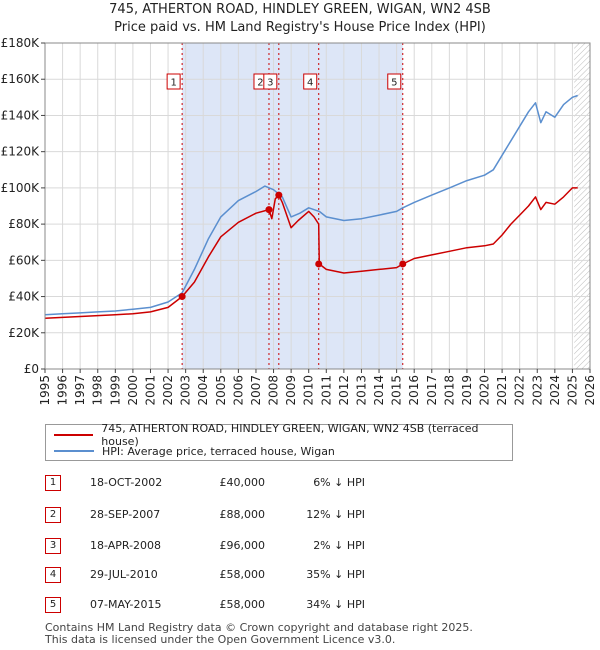 The image size is (600, 650). Describe the element at coordinates (582, 206) in the screenshot. I see `forecast-hatch` at that location.